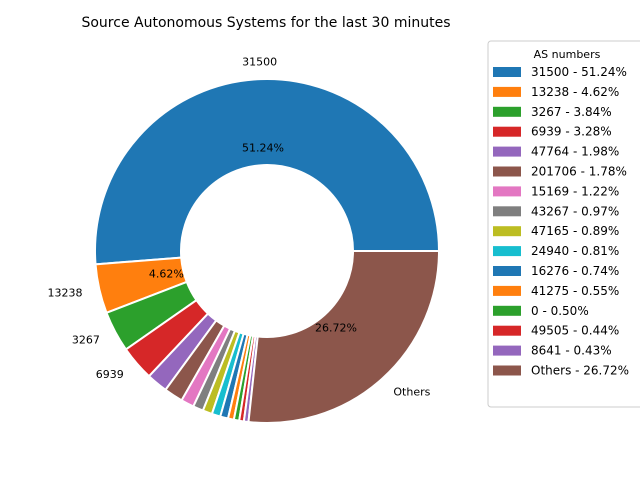  What do you see at coordinates (575, 271) in the screenshot?
I see `legend-entry-16276: 16276 - 0.74%` at bounding box center [575, 271].